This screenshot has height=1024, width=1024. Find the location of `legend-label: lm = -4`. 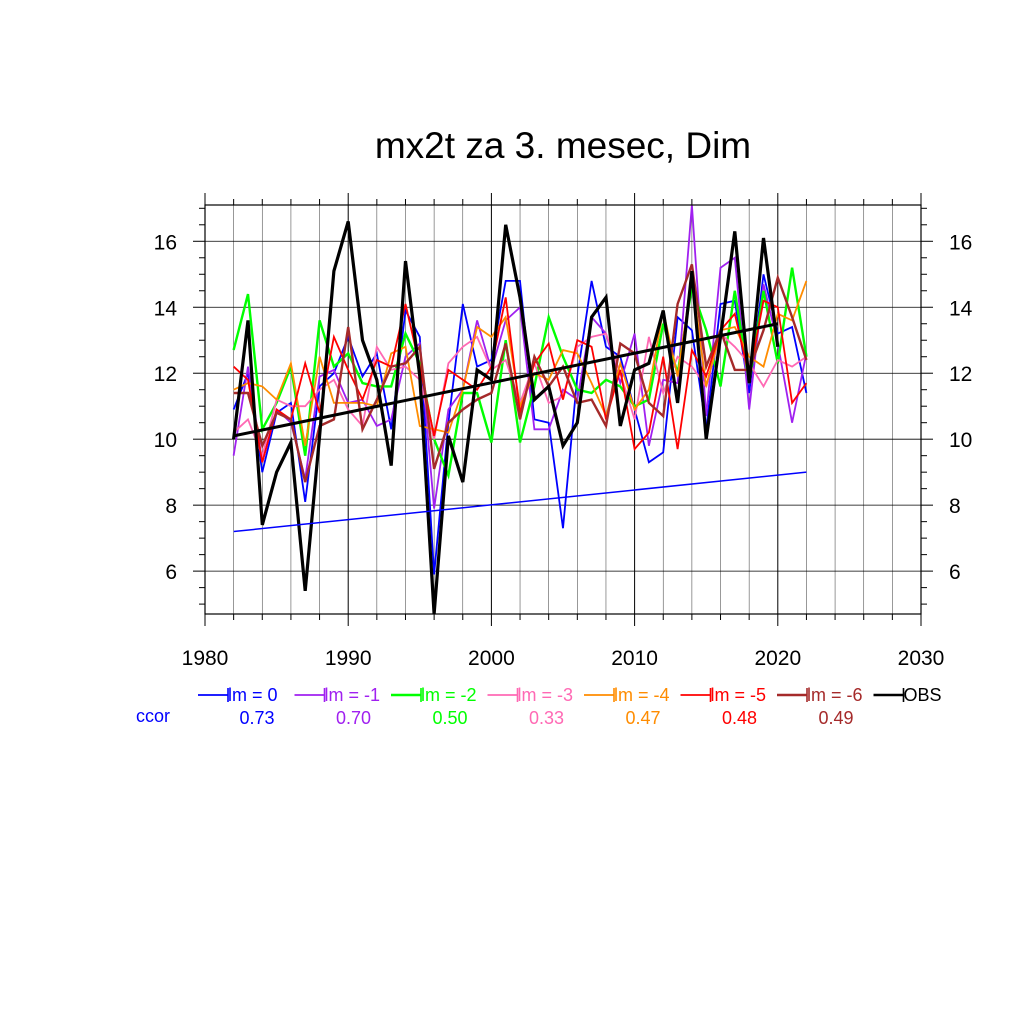

legend-label: lm = -4 is located at coordinates (642, 695).